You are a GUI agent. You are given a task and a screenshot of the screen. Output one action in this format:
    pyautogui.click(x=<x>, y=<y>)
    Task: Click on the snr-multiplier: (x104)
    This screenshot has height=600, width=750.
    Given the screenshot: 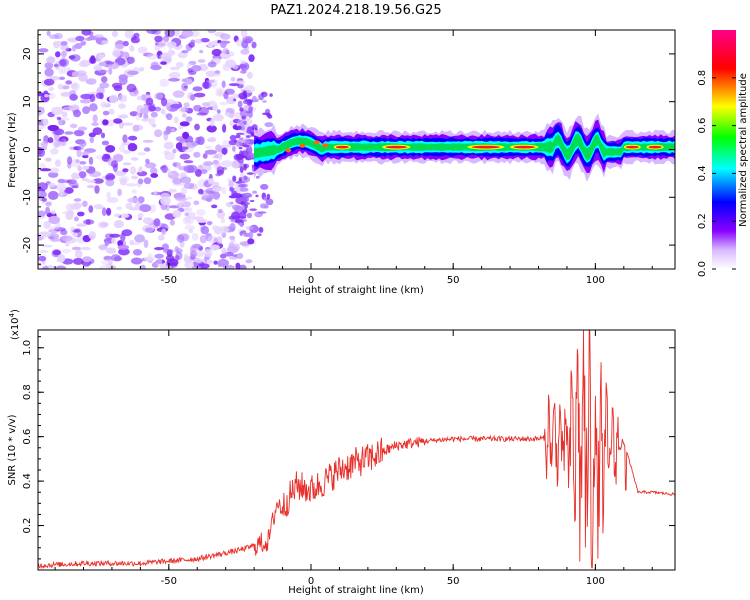 What is the action you would take?
    pyautogui.click(x=14, y=324)
    